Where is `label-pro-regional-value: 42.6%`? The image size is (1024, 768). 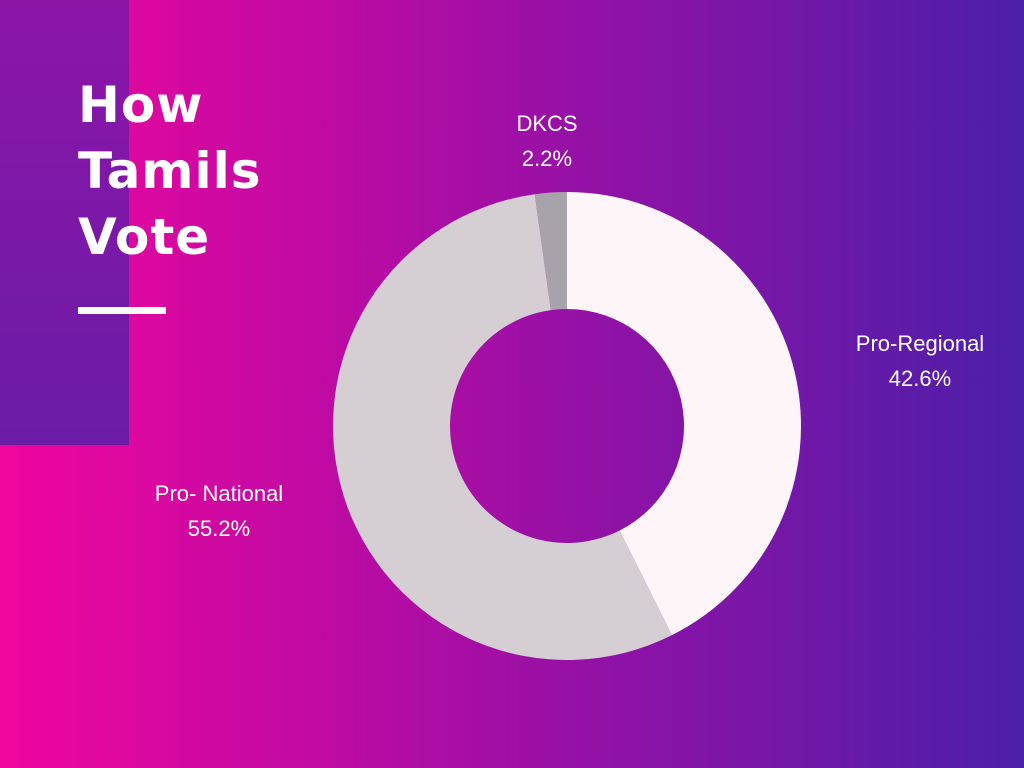 label-pro-regional-value: 42.6% is located at coordinates (920, 378).